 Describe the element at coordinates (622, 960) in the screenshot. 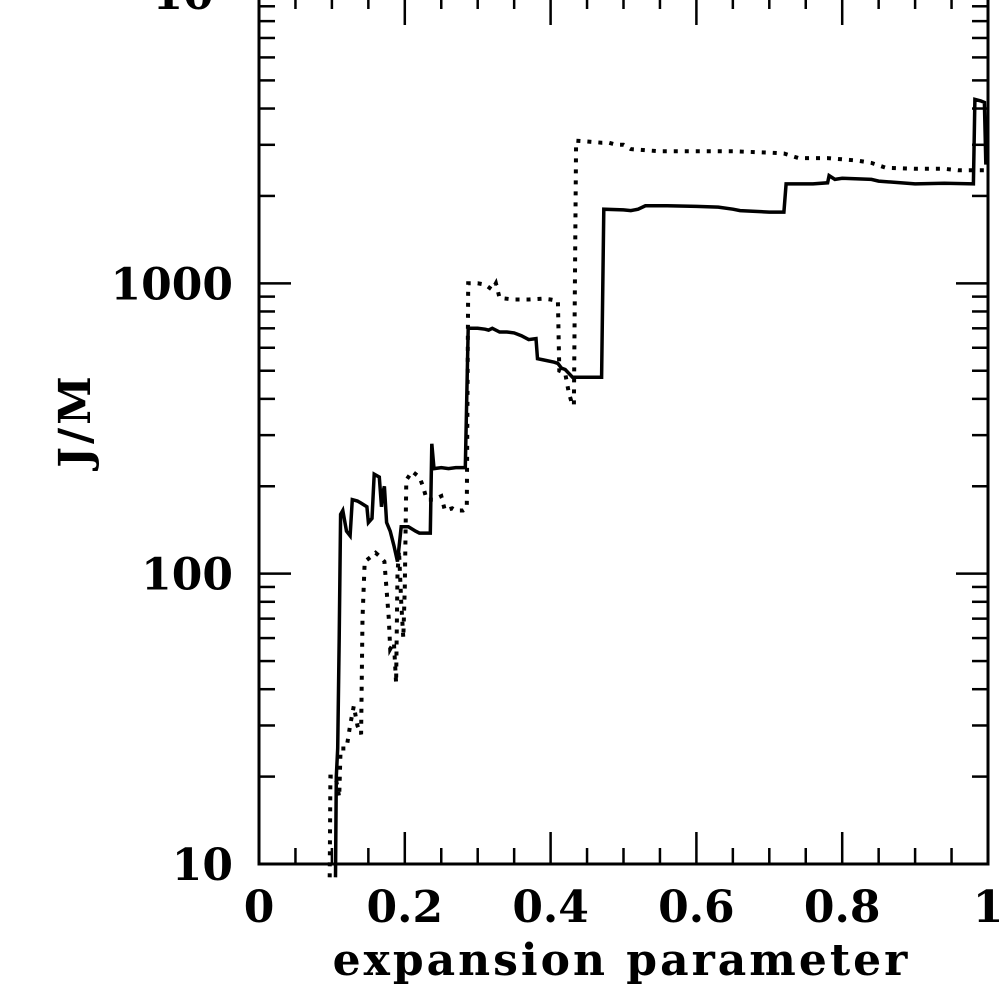

I see `x-axis-title: expansion parameter` at that location.